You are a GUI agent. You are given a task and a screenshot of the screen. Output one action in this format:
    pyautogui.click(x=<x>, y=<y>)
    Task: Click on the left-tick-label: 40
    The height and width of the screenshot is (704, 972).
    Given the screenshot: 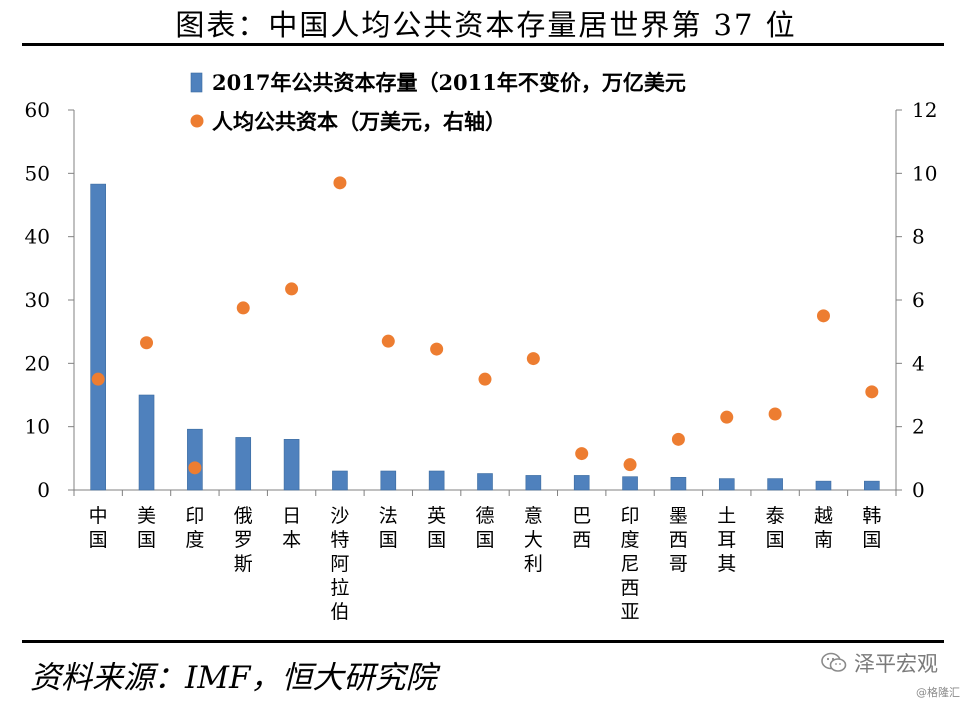 What is the action you would take?
    pyautogui.click(x=37, y=237)
    